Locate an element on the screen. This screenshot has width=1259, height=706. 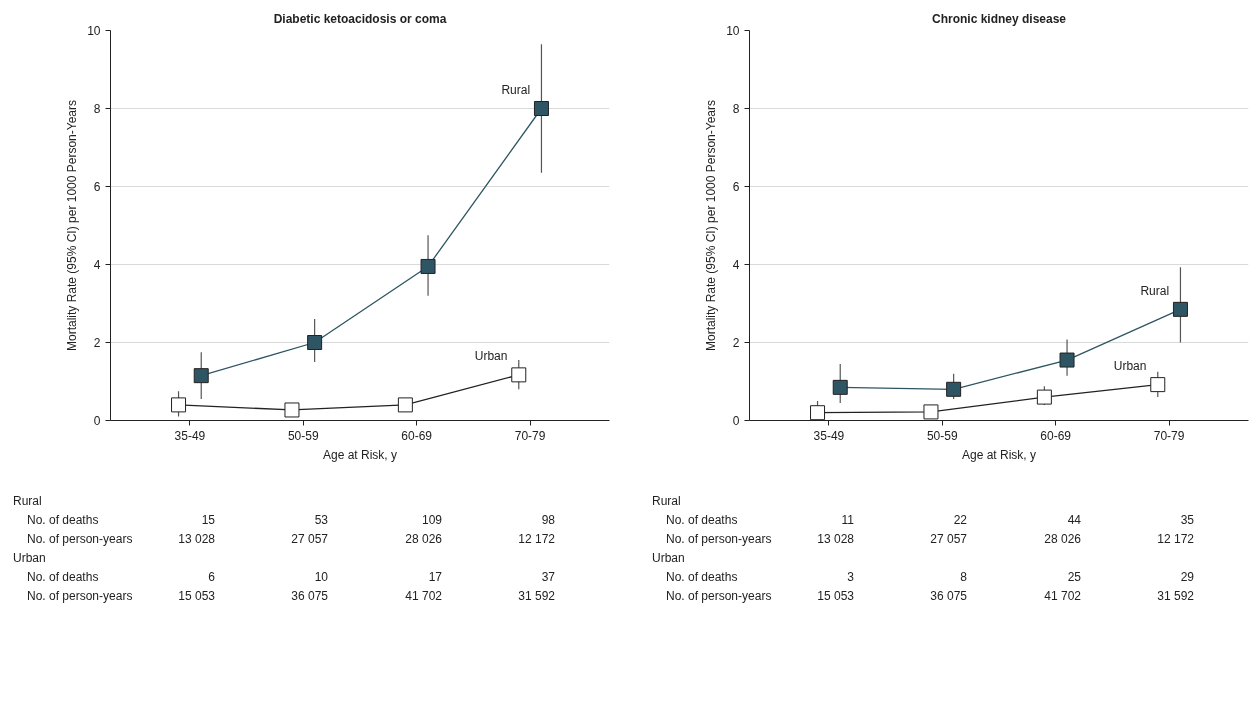
text: 22 is located at coordinates (960, 520).